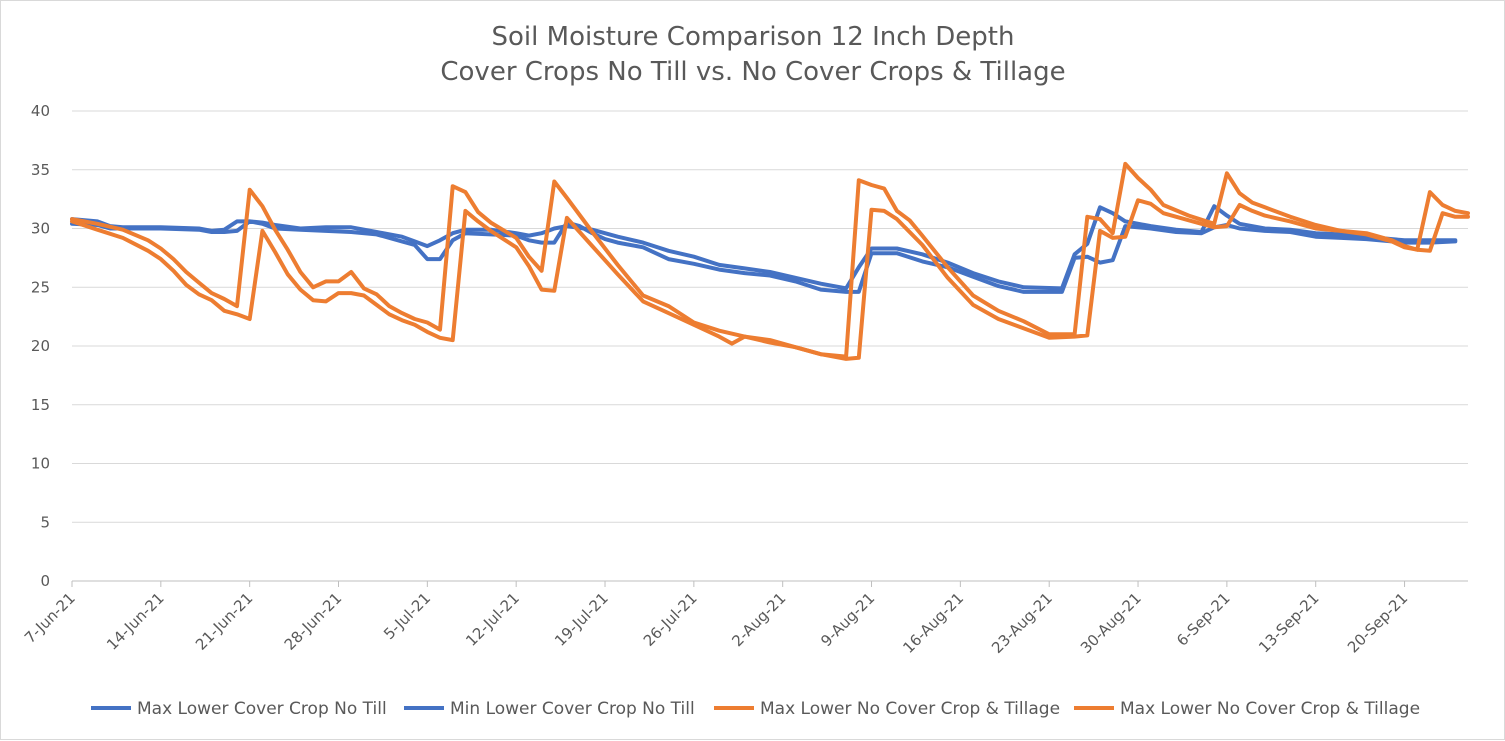  Describe the element at coordinates (1377, 622) in the screenshot. I see `x-tick-label: 20-Sep-21` at that location.